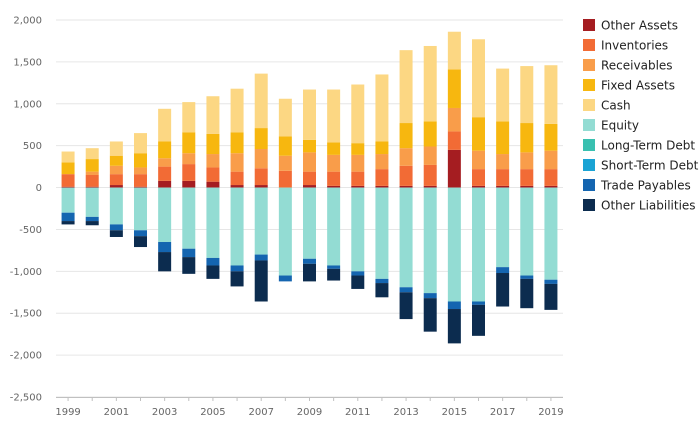 The width and height of the screenshot is (700, 437). I want to click on bar-inventories-2016, so click(478, 177).